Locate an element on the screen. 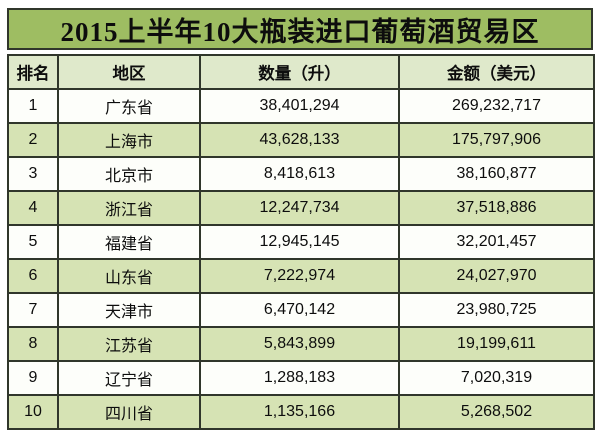 This screenshot has height=440, width=600. quantity-cell: 12,945,145 is located at coordinates (299, 242).